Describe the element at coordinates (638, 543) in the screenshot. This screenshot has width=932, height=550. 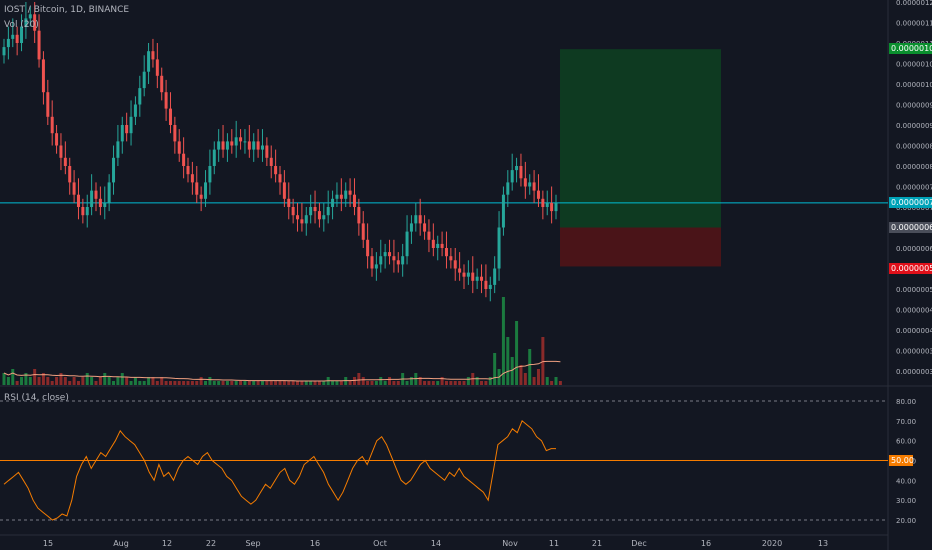
I see `date-axis-label: Dec` at that location.